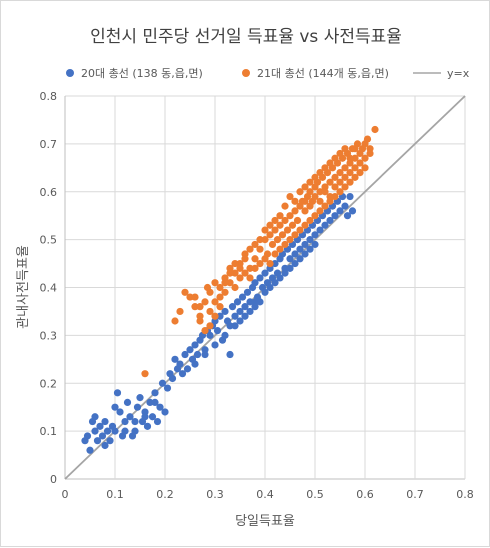 Image resolution: width=490 pixels, height=548 pixels. I want to click on y-axis-ticks: 0 0.1 0.2 0.3 0.4 0.5 0.6 0.7 0.8, so click(49, 288).